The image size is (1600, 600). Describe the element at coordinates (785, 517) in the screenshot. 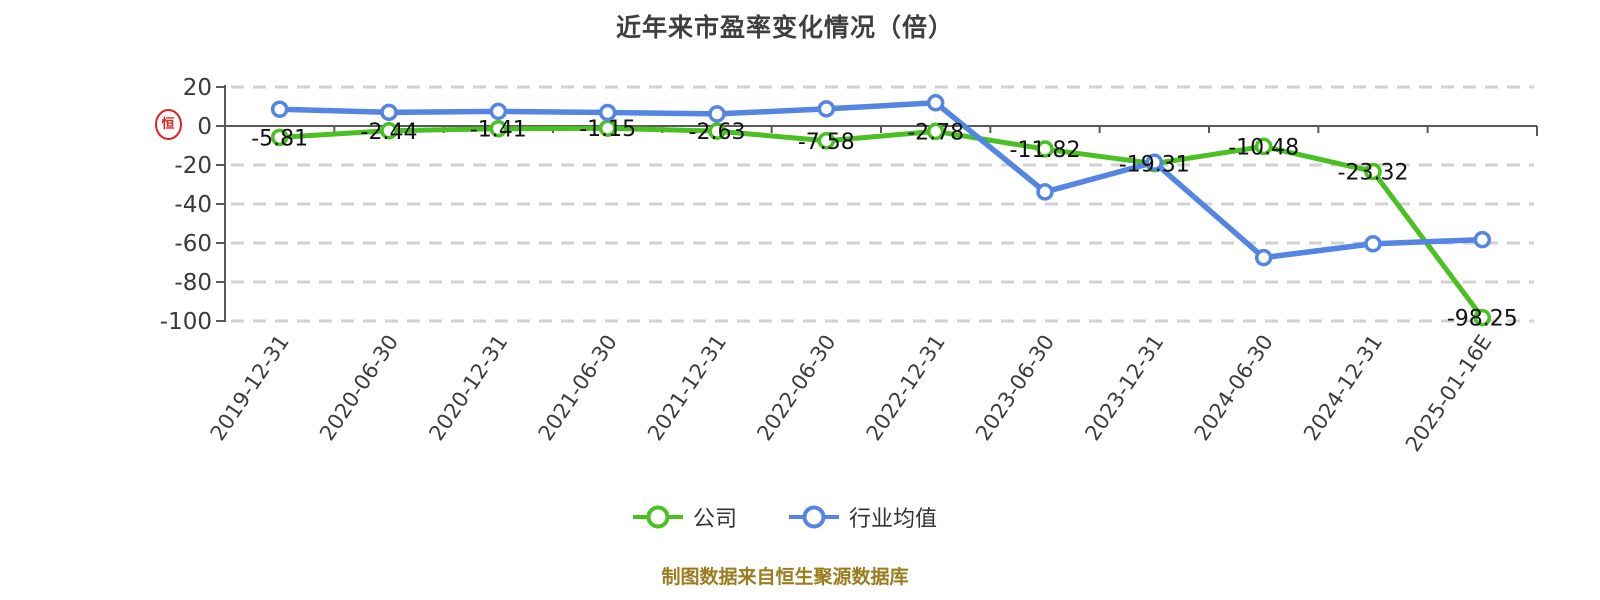

I see `legend: 公司 行业均值` at that location.